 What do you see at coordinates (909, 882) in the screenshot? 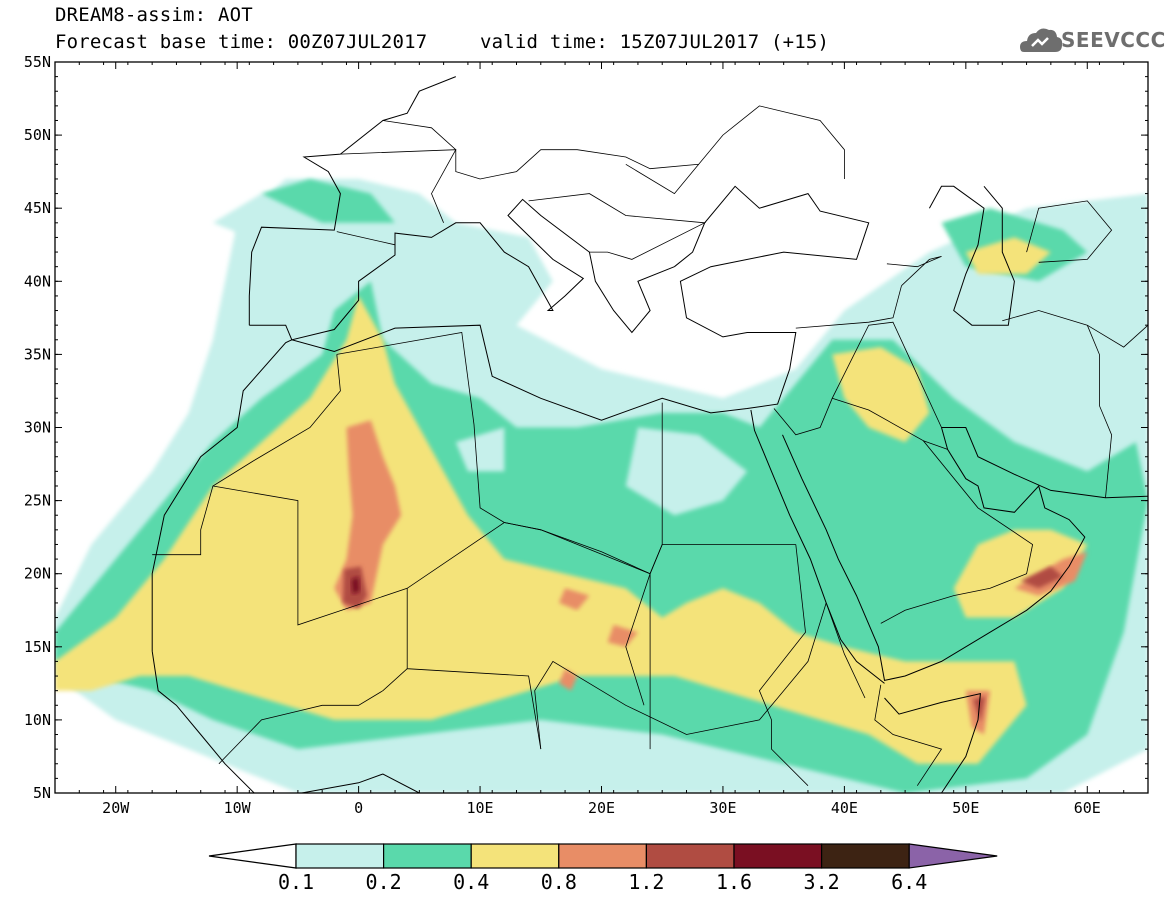
I see `colorbar-level-label: 6.4` at bounding box center [909, 882].